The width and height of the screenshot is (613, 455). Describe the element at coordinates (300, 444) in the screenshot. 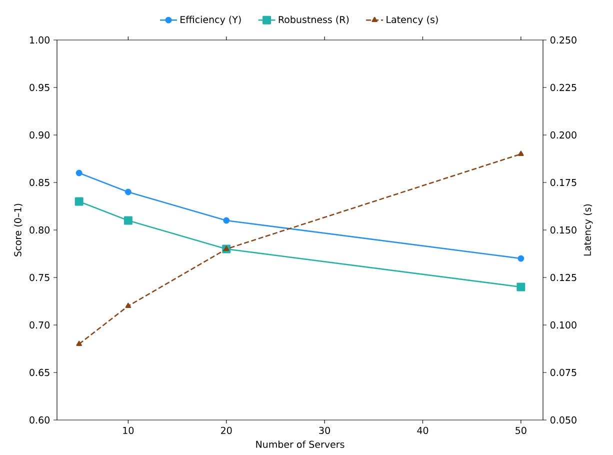

I see `x-axis-title: Number of Servers` at that location.